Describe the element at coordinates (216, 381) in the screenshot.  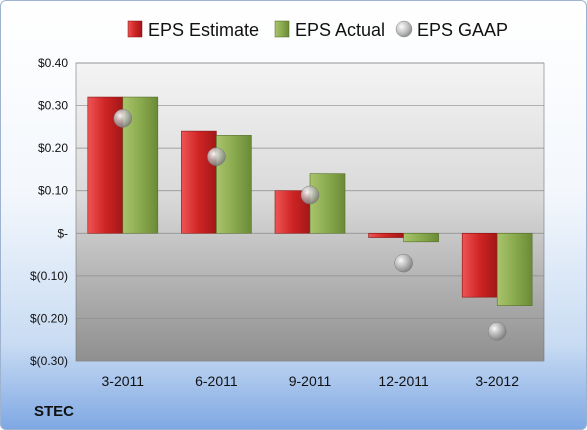
I see `x-category-label: 6-2011` at that location.